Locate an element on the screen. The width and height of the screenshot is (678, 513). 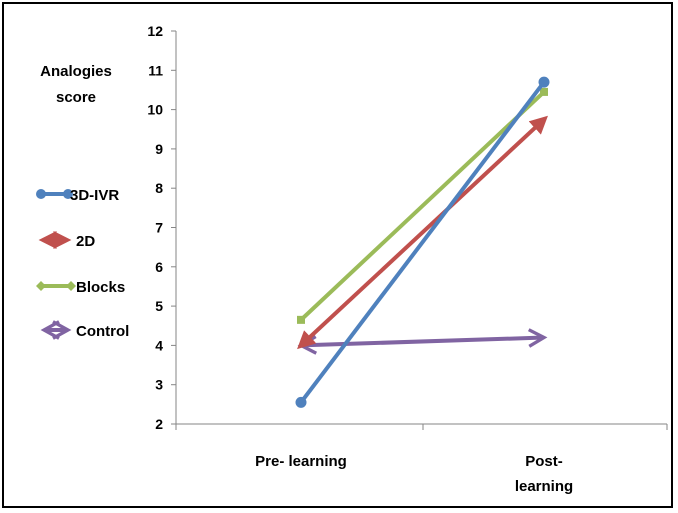
x-tick-label: Post-learning is located at coordinates (544, 474).